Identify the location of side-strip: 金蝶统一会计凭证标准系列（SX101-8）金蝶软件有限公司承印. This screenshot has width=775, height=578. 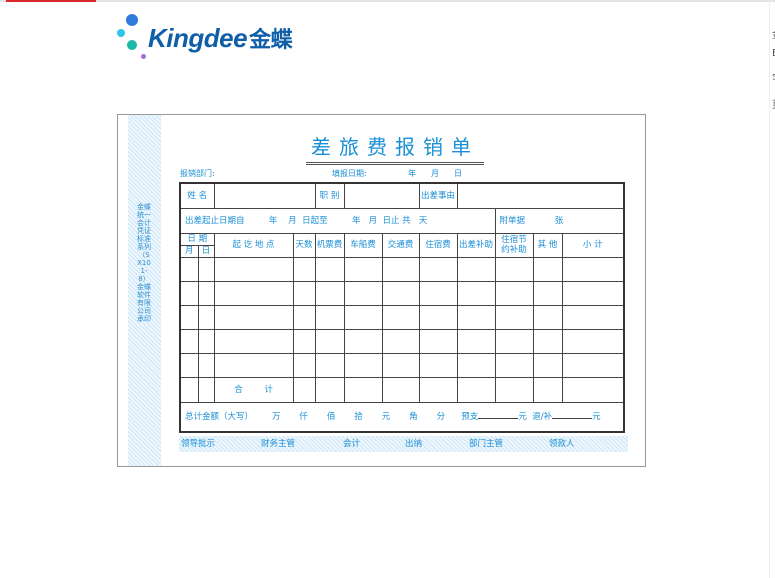
(144, 290).